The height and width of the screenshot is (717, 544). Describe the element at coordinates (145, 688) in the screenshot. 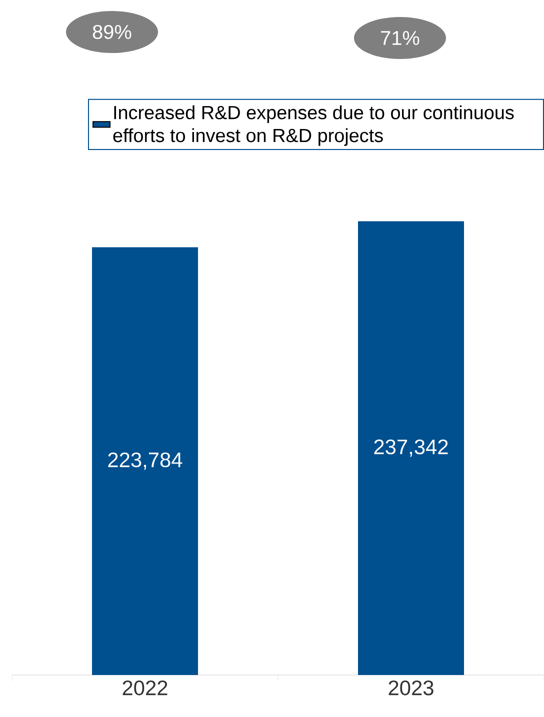

I see `x-tick-label: 2022` at that location.